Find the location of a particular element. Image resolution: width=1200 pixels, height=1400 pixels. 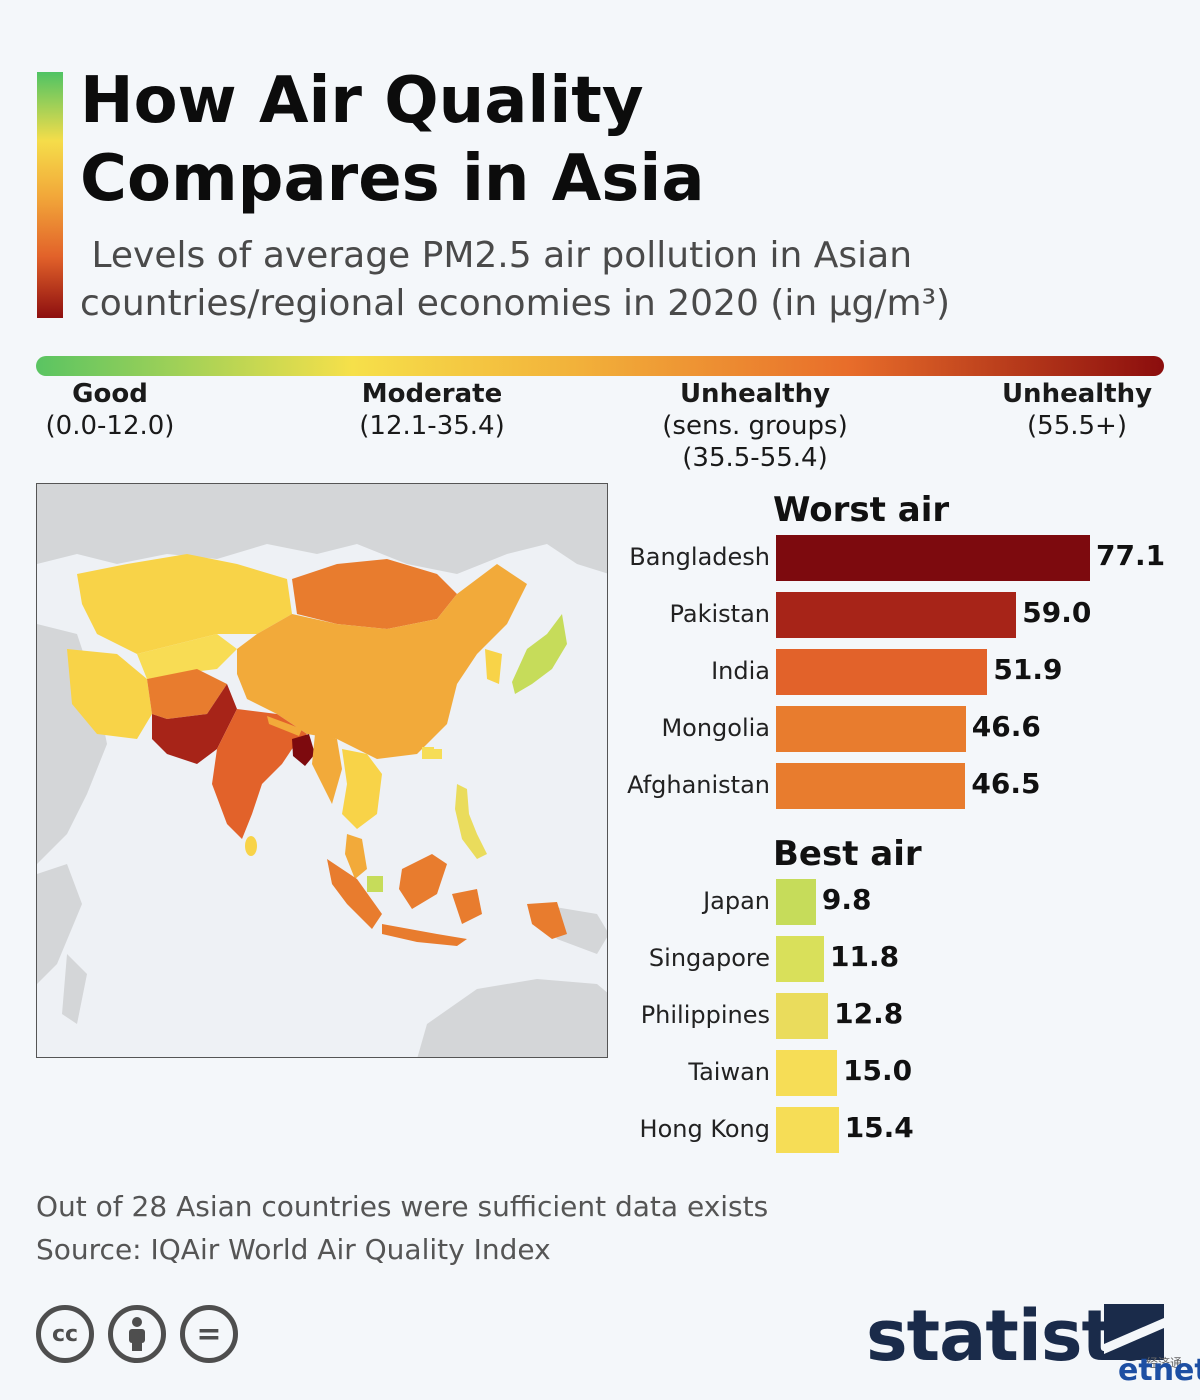

person-icon is located at coordinates (137, 1334).